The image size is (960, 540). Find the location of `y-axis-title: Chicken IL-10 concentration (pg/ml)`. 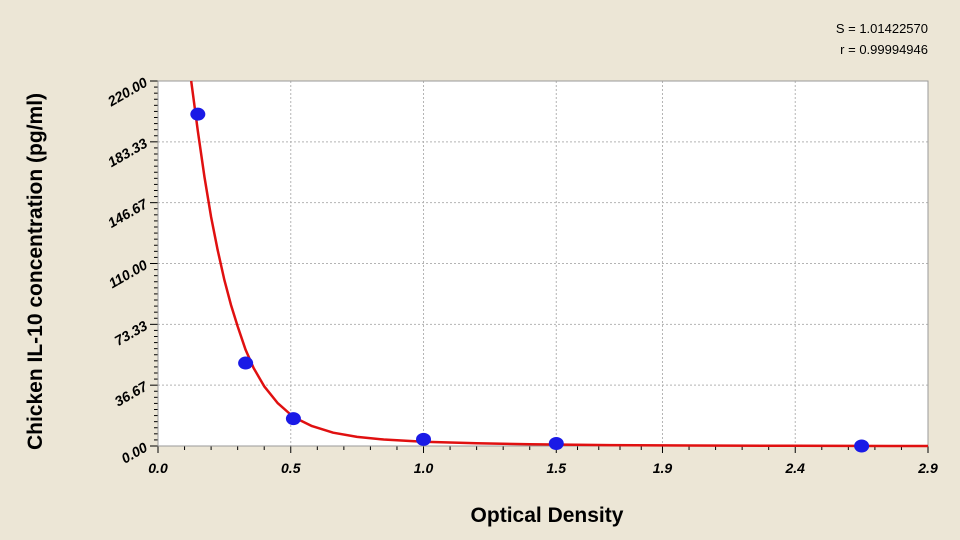

y-axis-title: Chicken IL-10 concentration (pg/ml) is located at coordinates (35, 271).